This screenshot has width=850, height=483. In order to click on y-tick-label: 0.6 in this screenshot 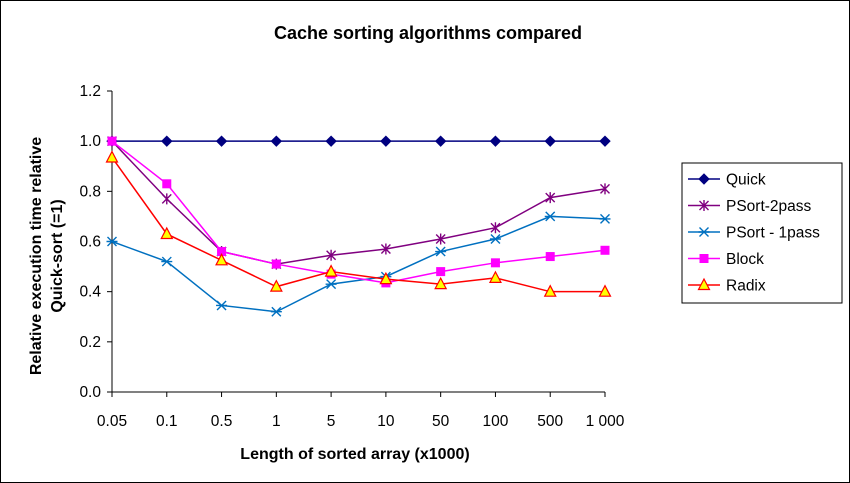, I will do `click(90, 242)`.